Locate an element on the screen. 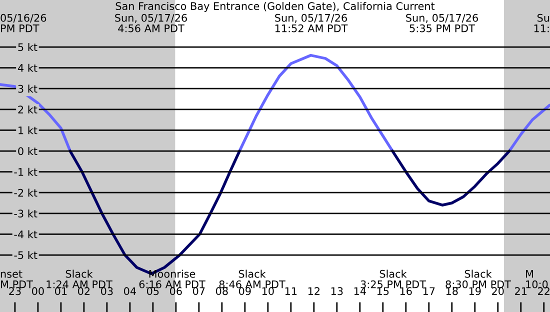 This screenshot has height=312, width=550. annotation: Su 11: is located at coordinates (542, 23).